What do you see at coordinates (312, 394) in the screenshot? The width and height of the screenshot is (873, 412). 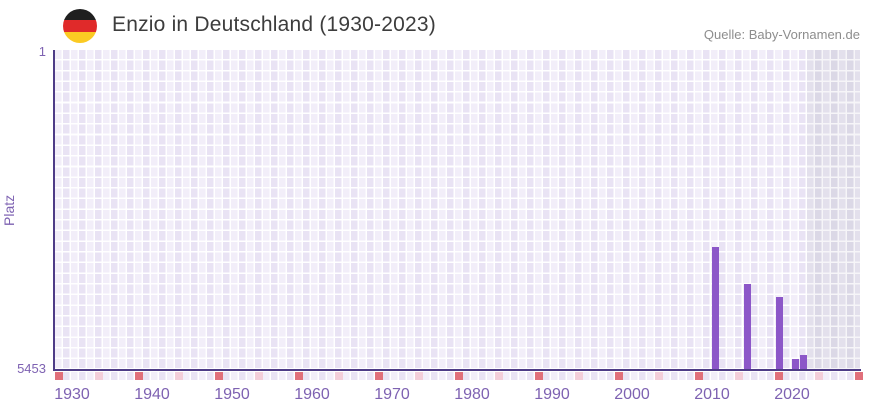 I see `x-axis-label-1960: 1960` at bounding box center [312, 394].